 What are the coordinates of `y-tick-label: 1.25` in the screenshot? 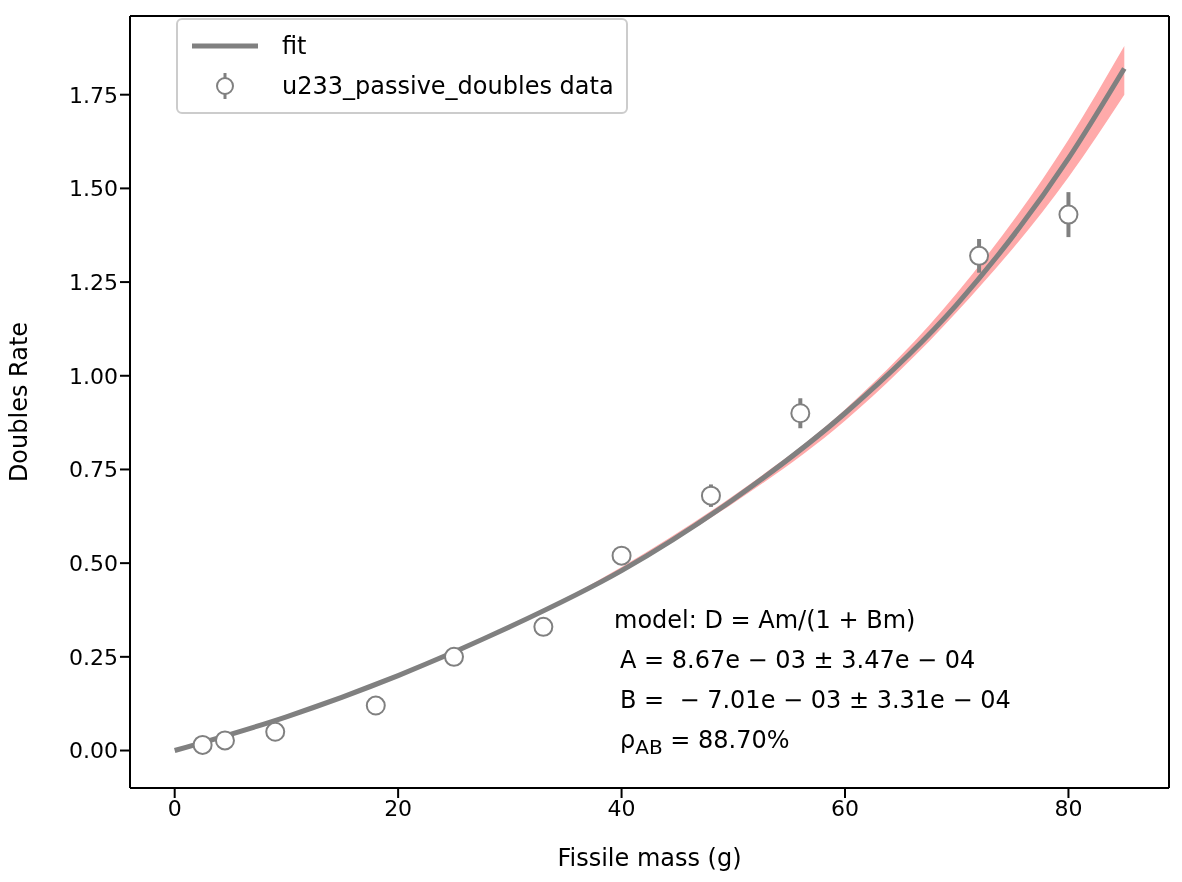 It's located at (93, 282).